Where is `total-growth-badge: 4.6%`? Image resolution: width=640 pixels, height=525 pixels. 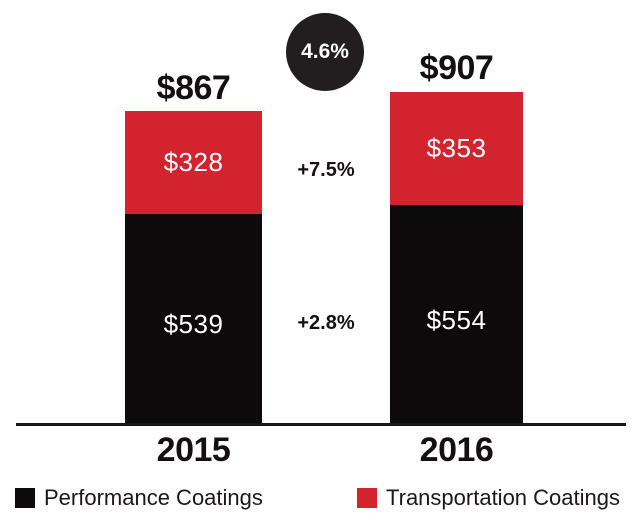
total-growth-badge: 4.6% is located at coordinates (325, 52).